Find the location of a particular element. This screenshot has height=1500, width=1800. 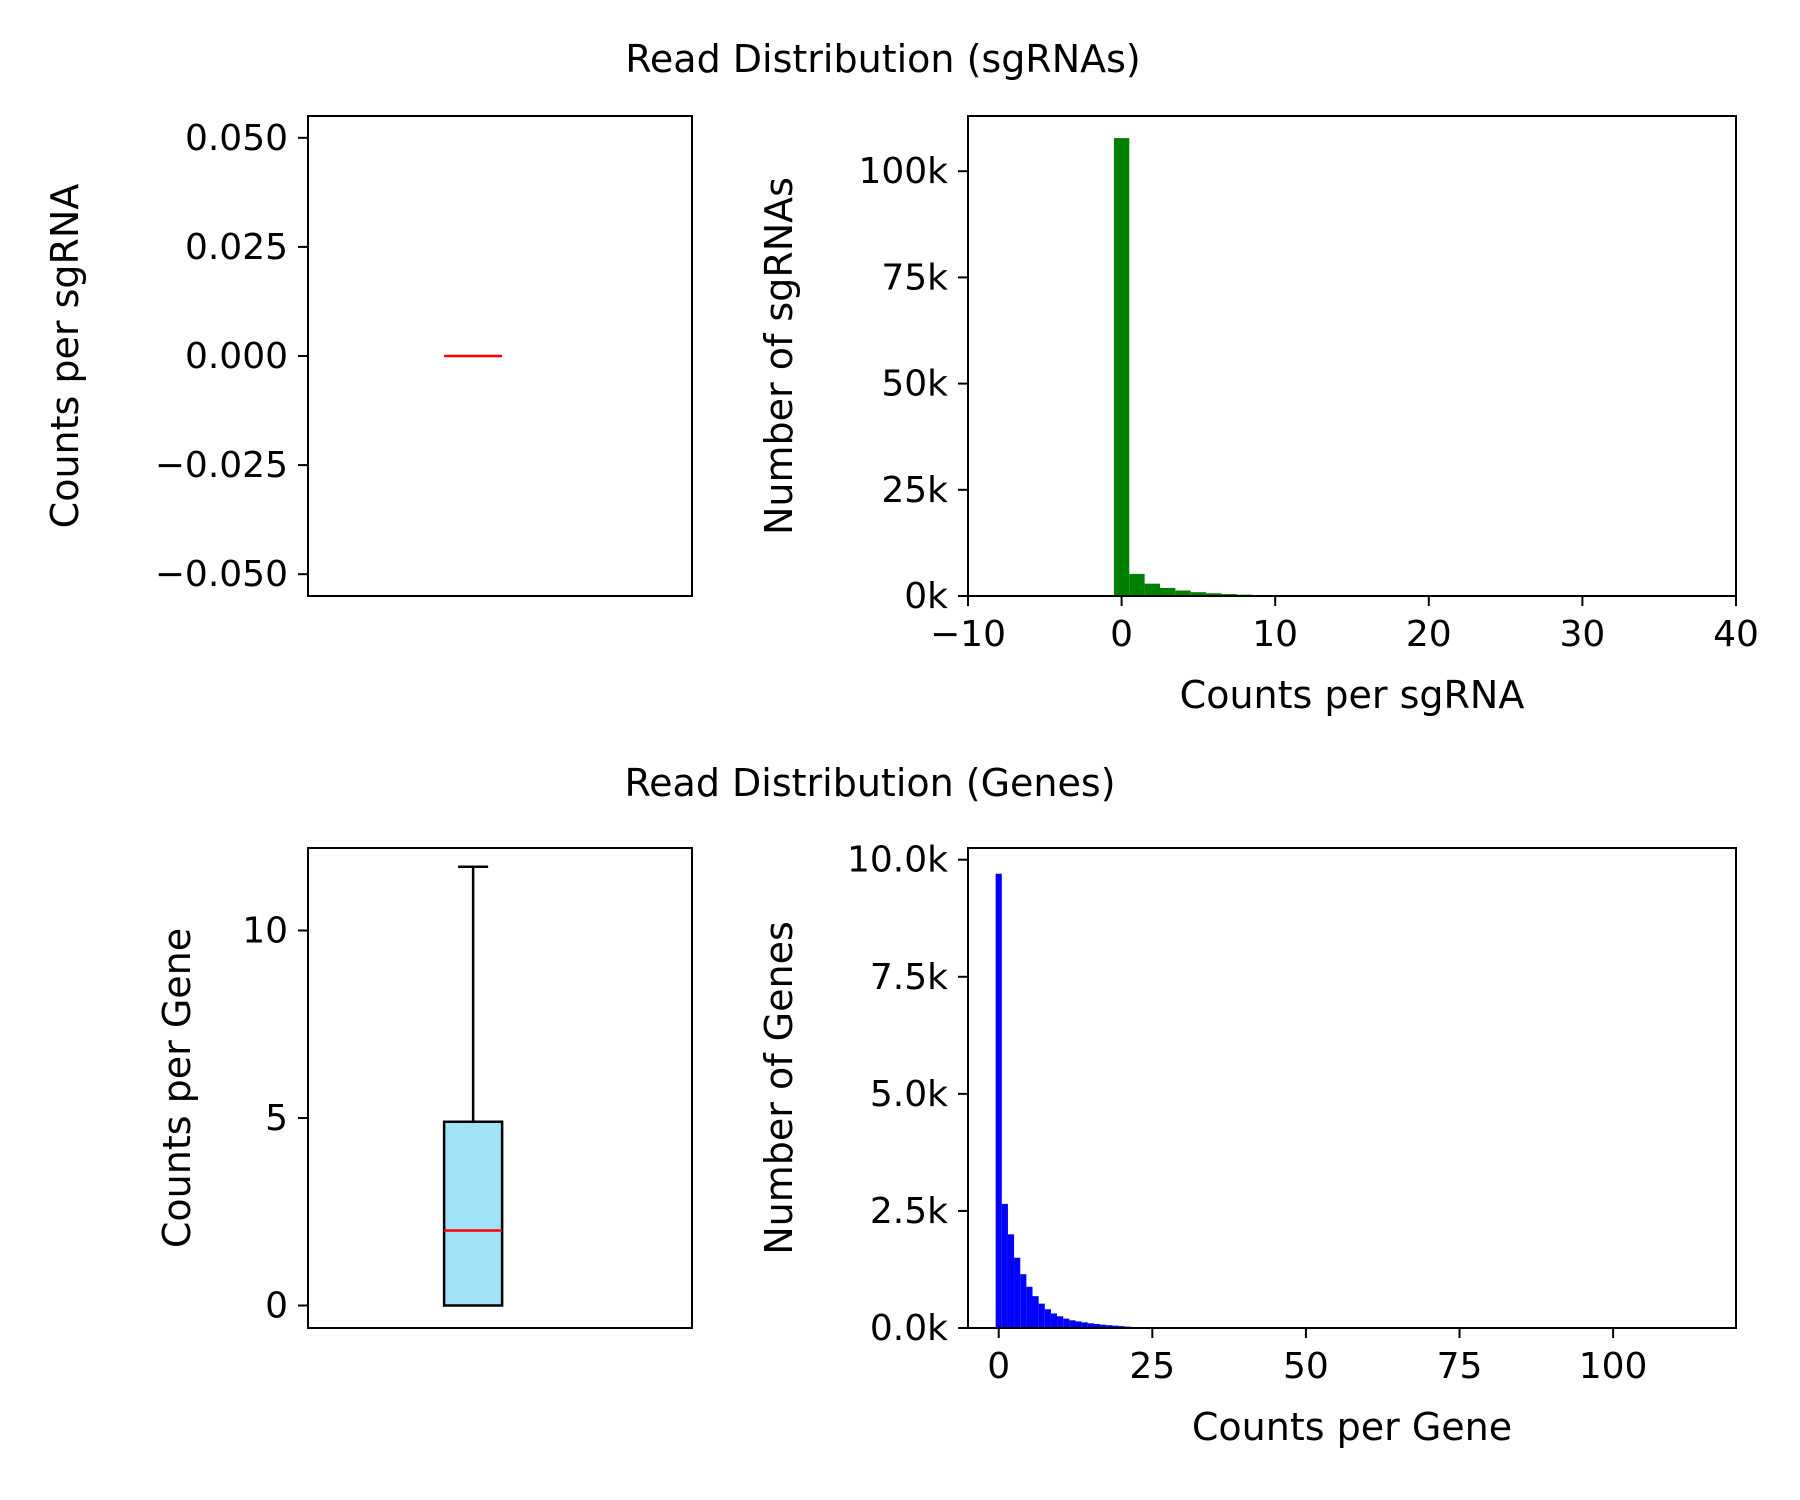

x-axis-label: Counts per Gene is located at coordinates (1352, 1427).